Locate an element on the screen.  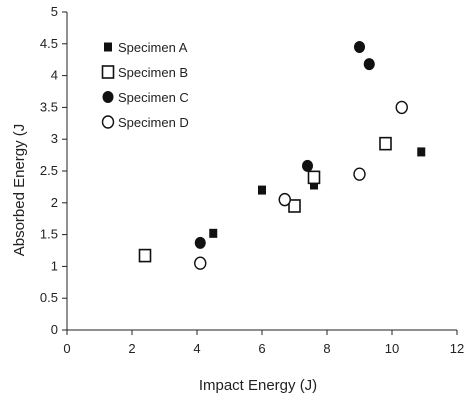
legend-item: Specimen C is located at coordinates (145, 97).